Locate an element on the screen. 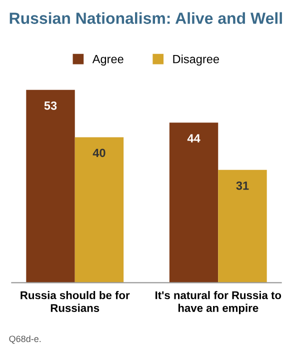  x-tick-label: Russia should be for Russians is located at coordinates (75, 301).